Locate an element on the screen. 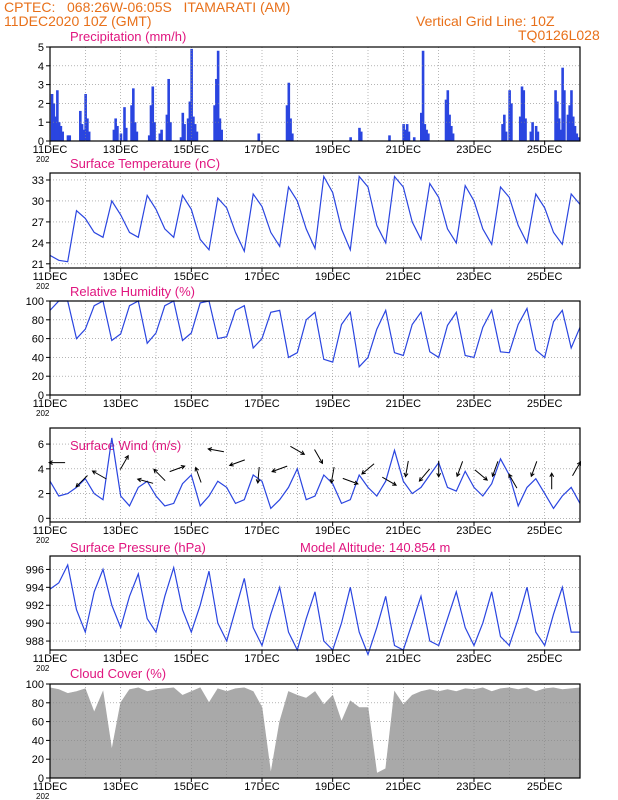 This screenshot has width=618, height=800. y-tick-label: 988 is located at coordinates (35, 642).